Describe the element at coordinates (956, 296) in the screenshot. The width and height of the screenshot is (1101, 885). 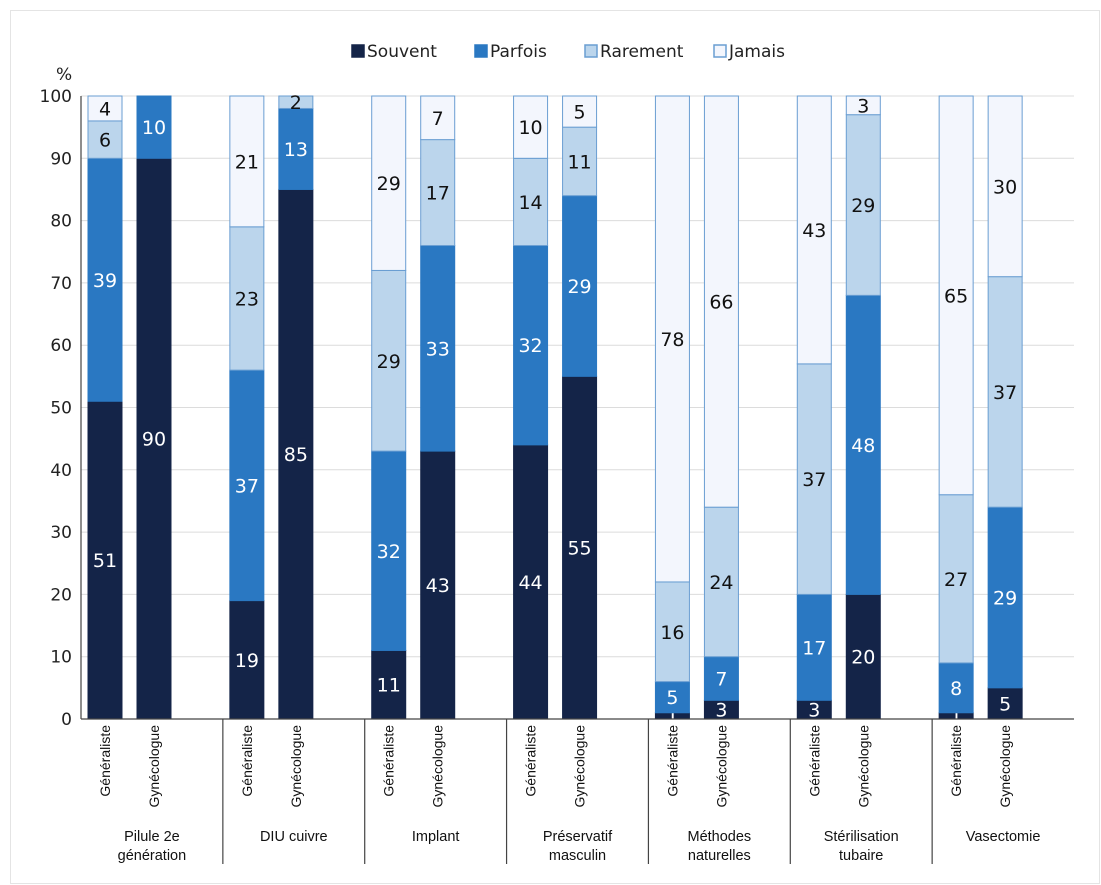
I see `value-label-g6-b0-s3: 65` at that location.